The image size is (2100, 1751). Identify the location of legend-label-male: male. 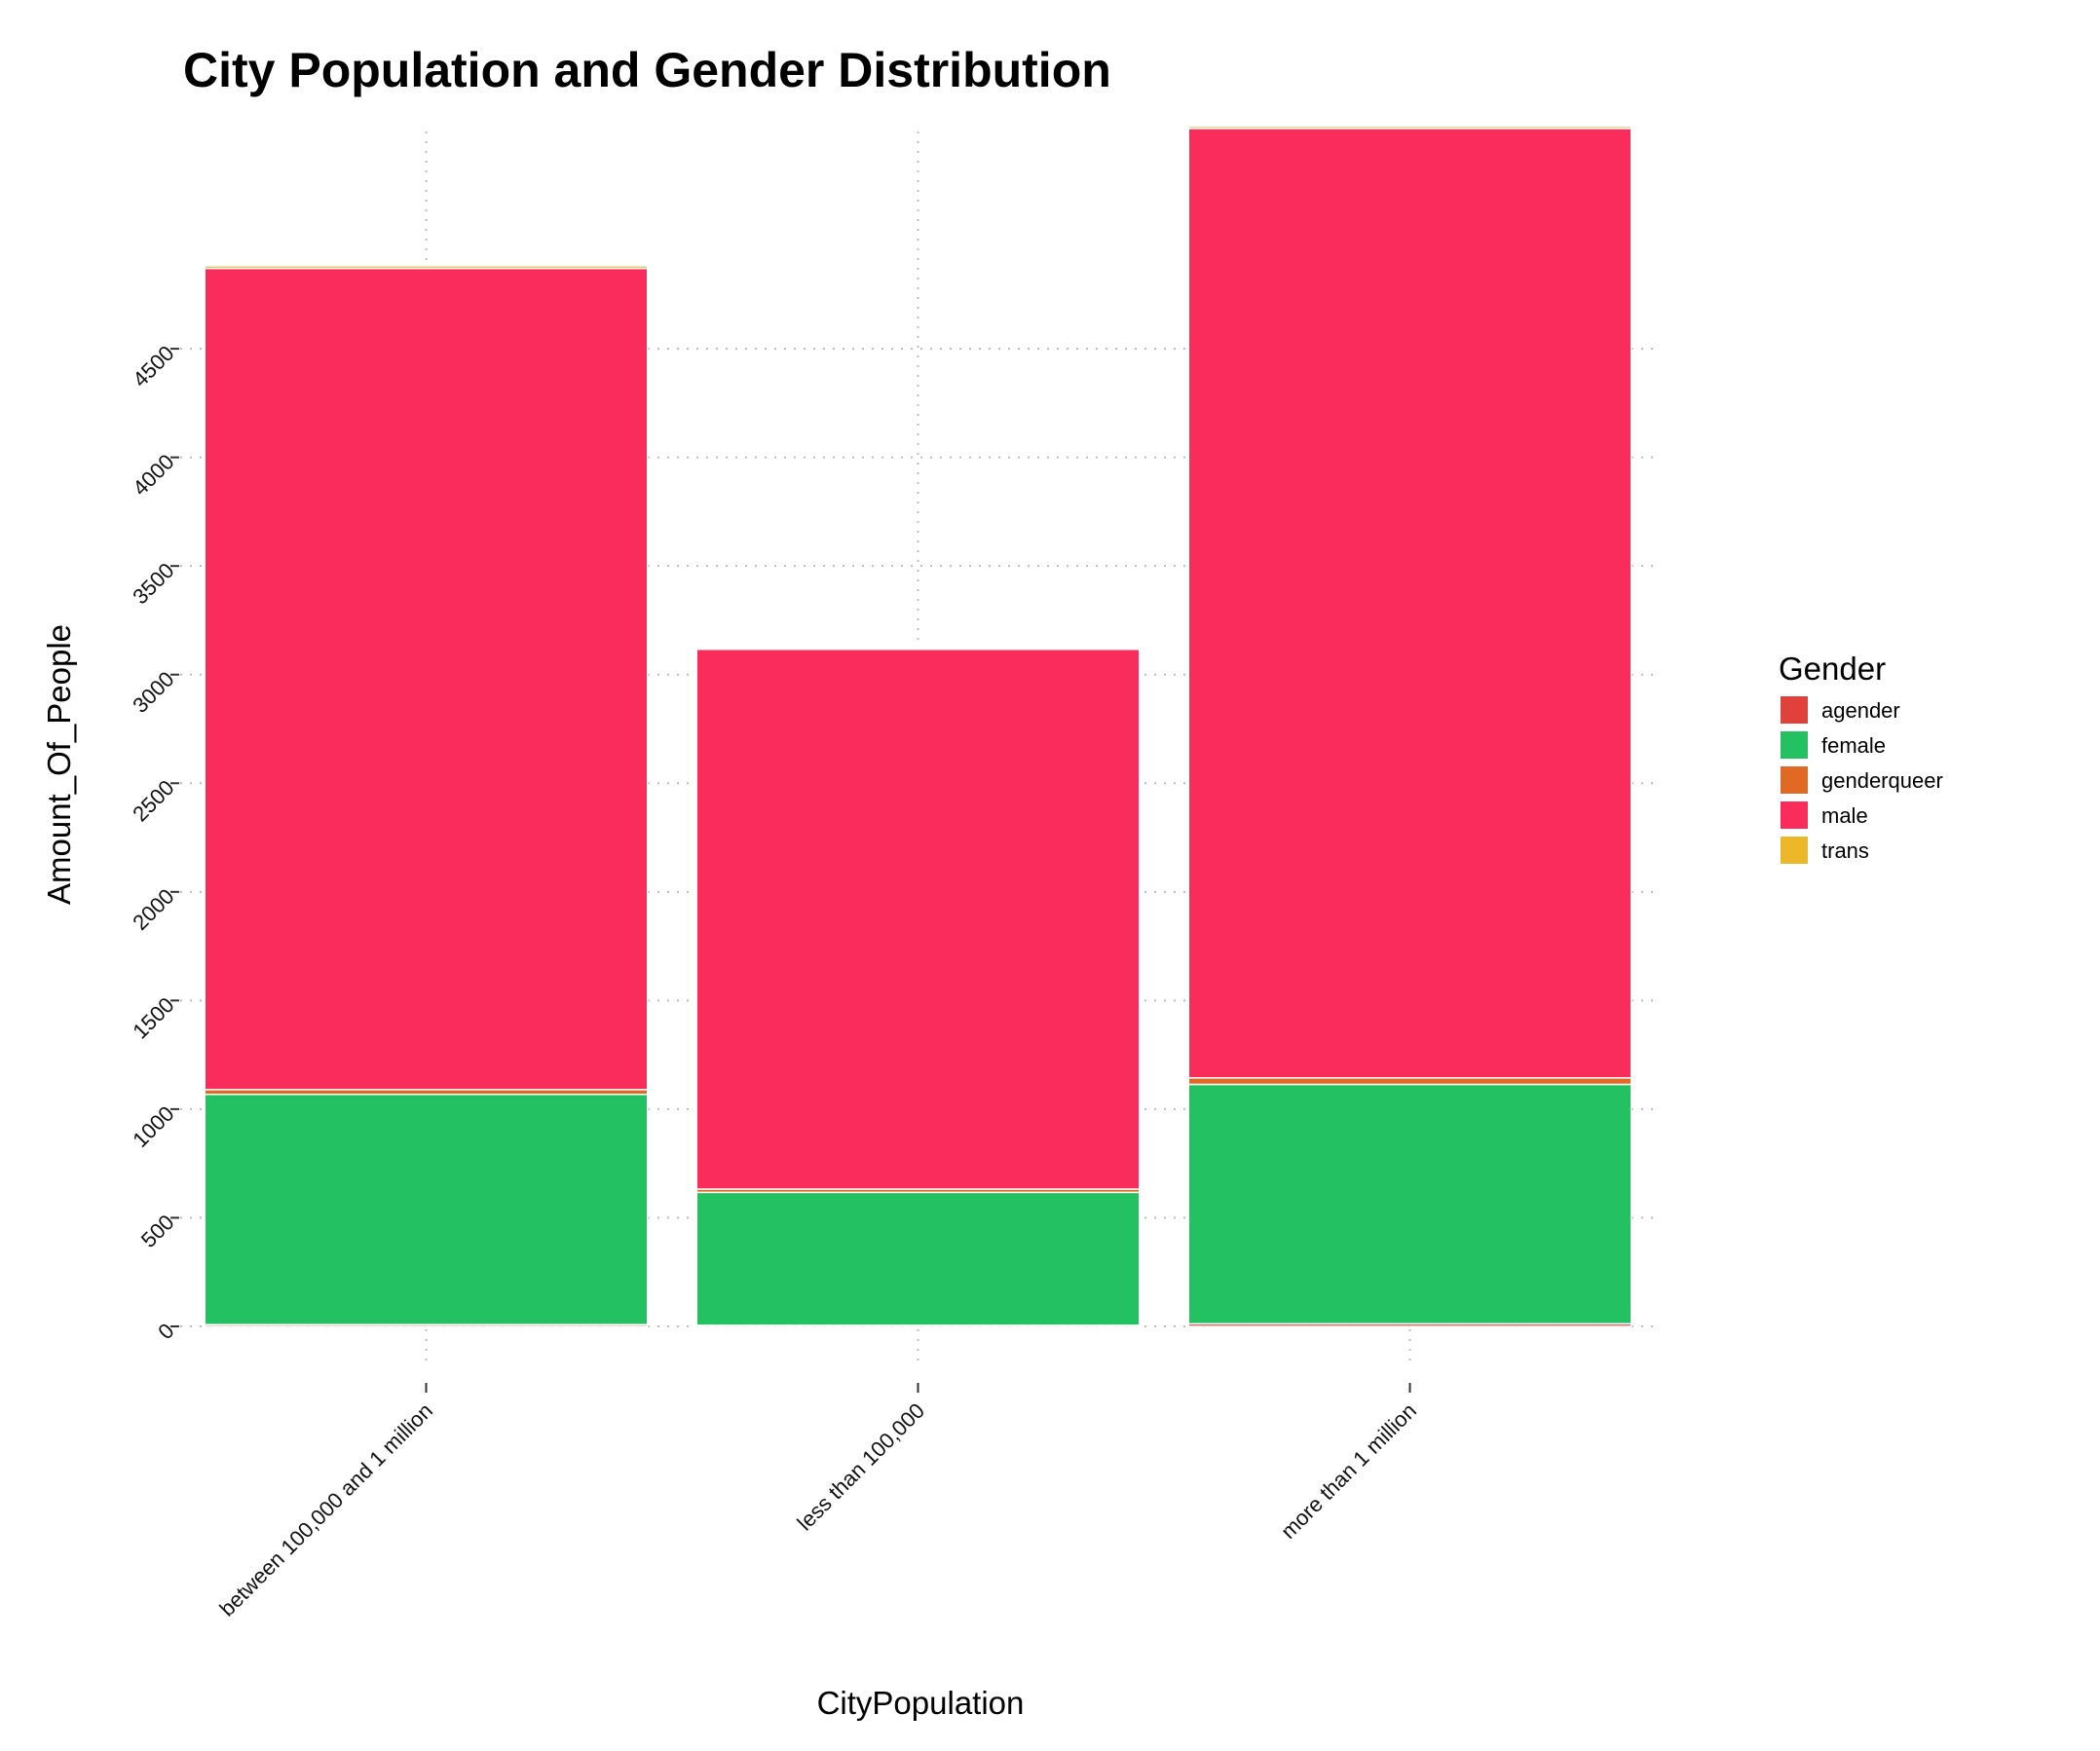
(1844, 816).